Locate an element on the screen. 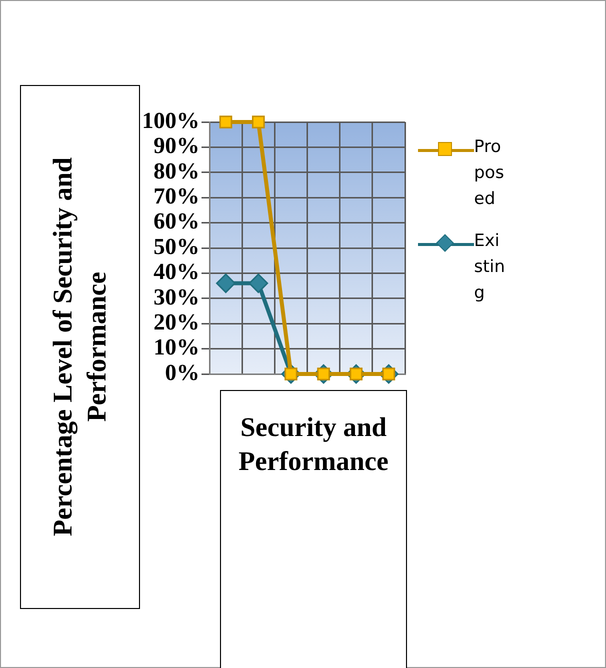 The height and width of the screenshot is (668, 606). y-tick-label: 90% is located at coordinates (177, 145).